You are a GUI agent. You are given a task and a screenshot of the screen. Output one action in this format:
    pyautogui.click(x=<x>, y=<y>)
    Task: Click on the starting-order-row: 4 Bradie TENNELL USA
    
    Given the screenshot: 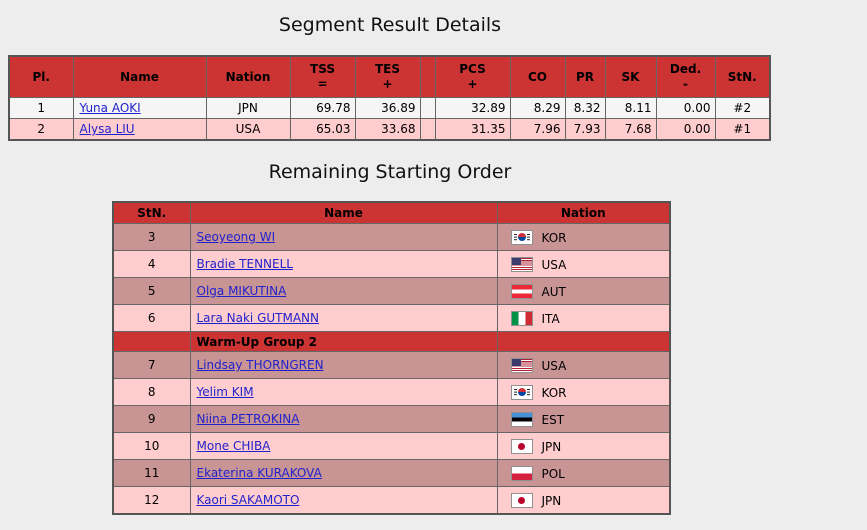 What is the action you would take?
    pyautogui.click(x=391, y=264)
    